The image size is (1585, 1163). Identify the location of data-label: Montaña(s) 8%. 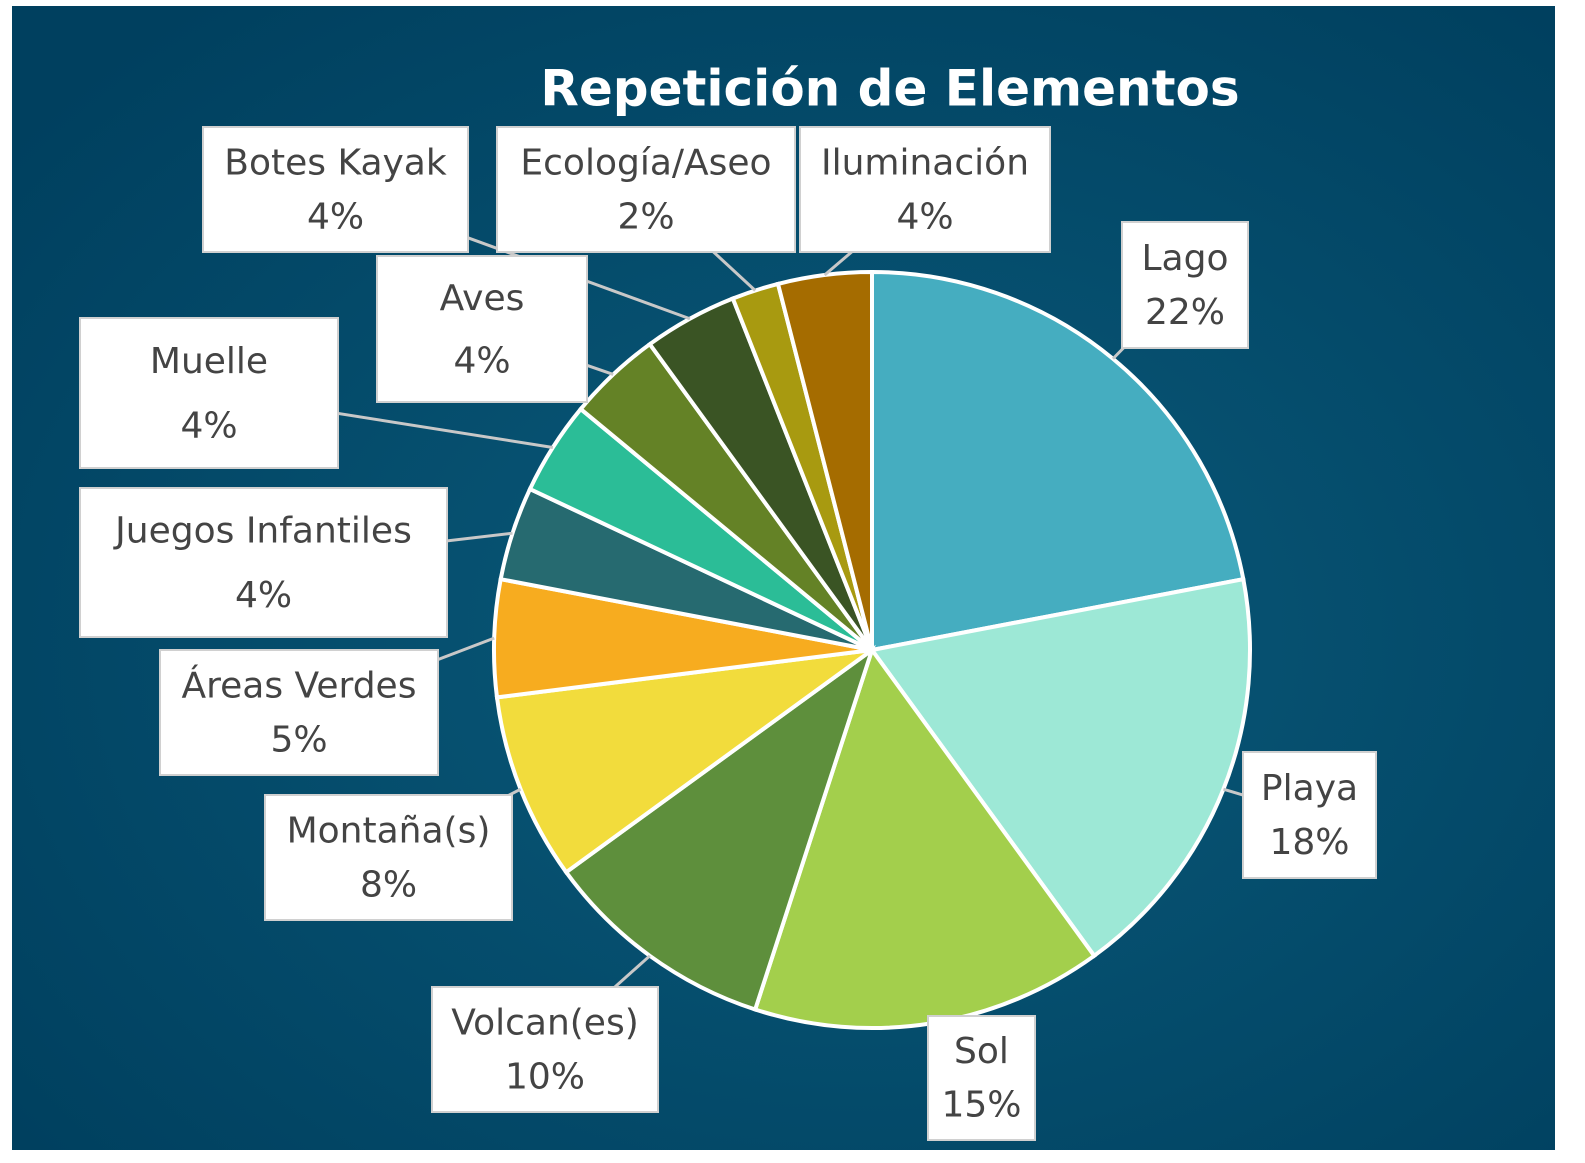
(388, 857).